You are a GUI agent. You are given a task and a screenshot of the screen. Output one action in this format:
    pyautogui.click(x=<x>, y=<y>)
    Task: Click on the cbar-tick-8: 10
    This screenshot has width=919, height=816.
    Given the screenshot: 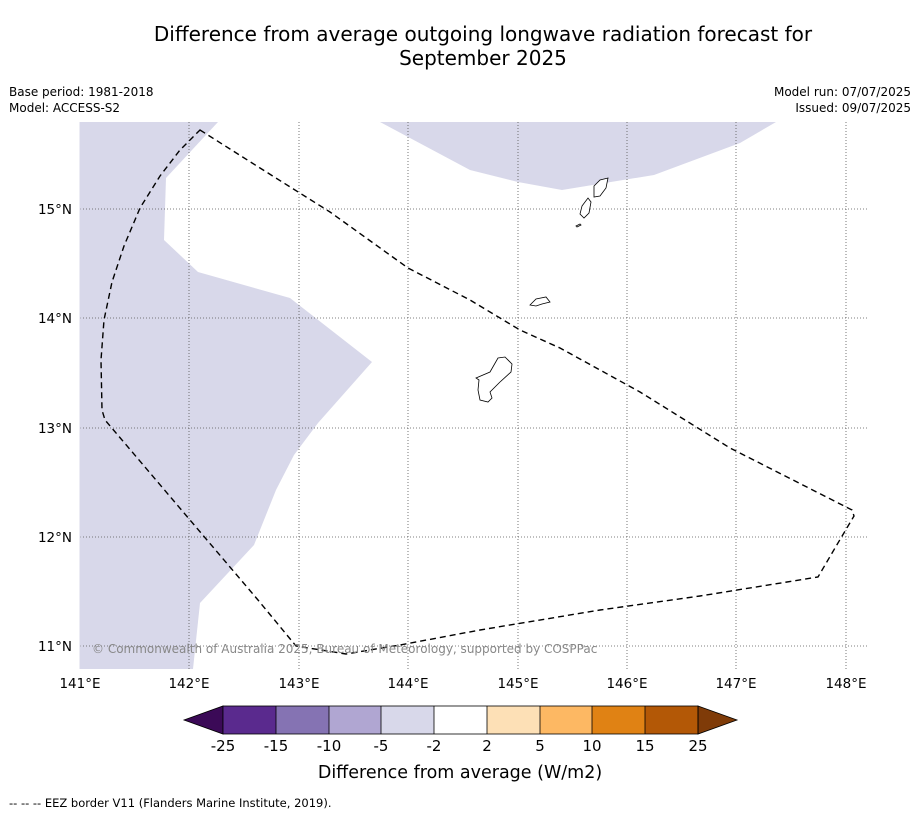 What is the action you would take?
    pyautogui.click(x=591, y=746)
    